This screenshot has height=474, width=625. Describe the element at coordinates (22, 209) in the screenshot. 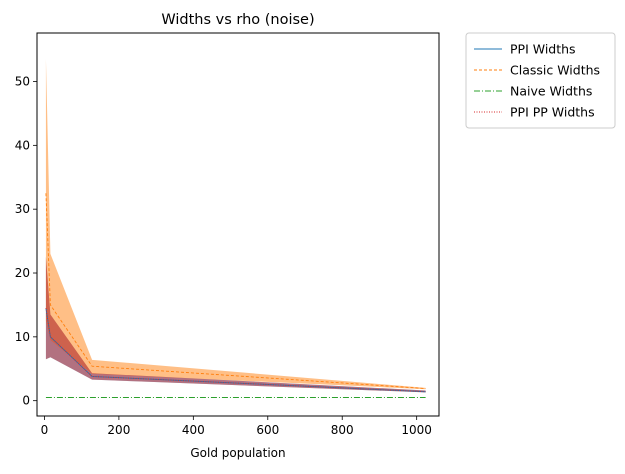

I see `y-tick-label: 30` at that location.